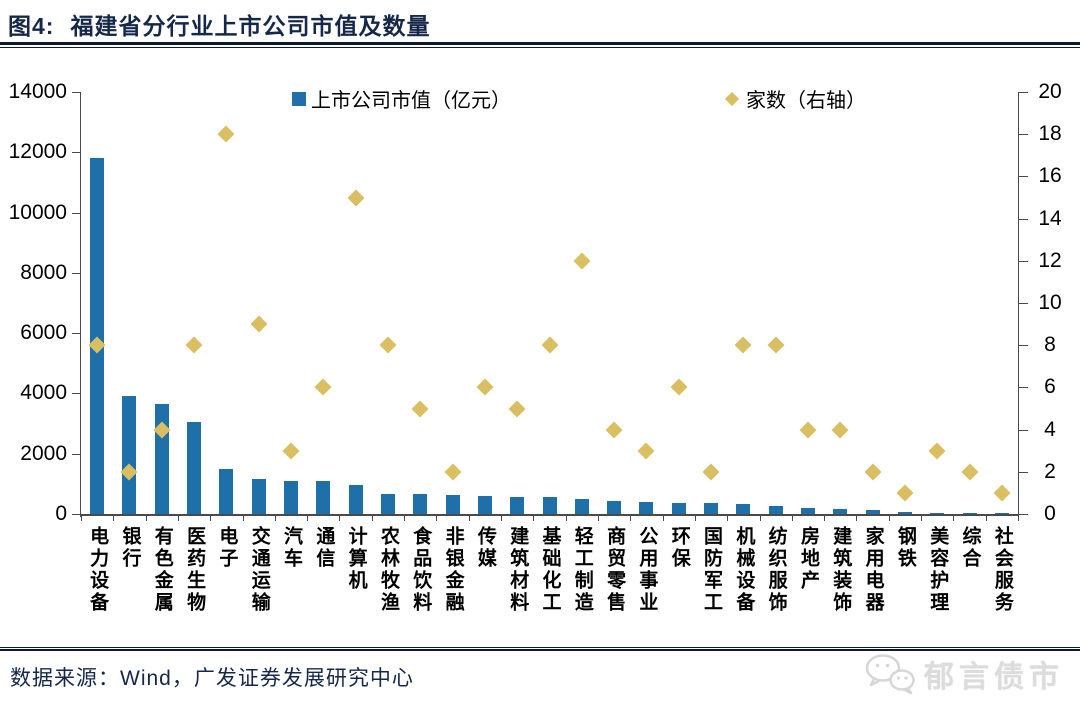  What do you see at coordinates (485, 548) in the screenshot?
I see `category-label: 传媒` at bounding box center [485, 548].